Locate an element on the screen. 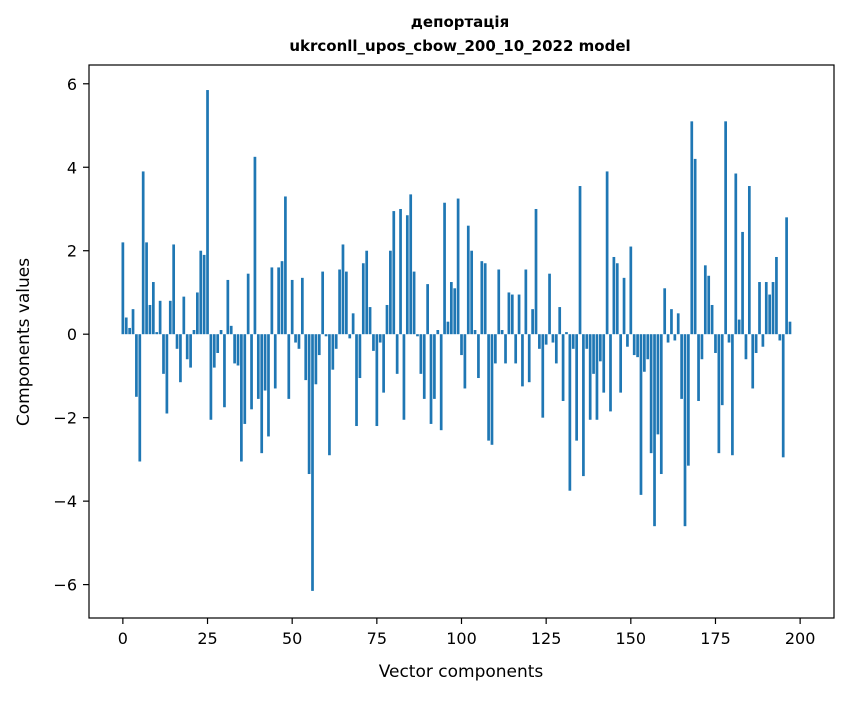 This screenshot has width=847, height=701. x-tick-label: 0 is located at coordinates (123, 638).